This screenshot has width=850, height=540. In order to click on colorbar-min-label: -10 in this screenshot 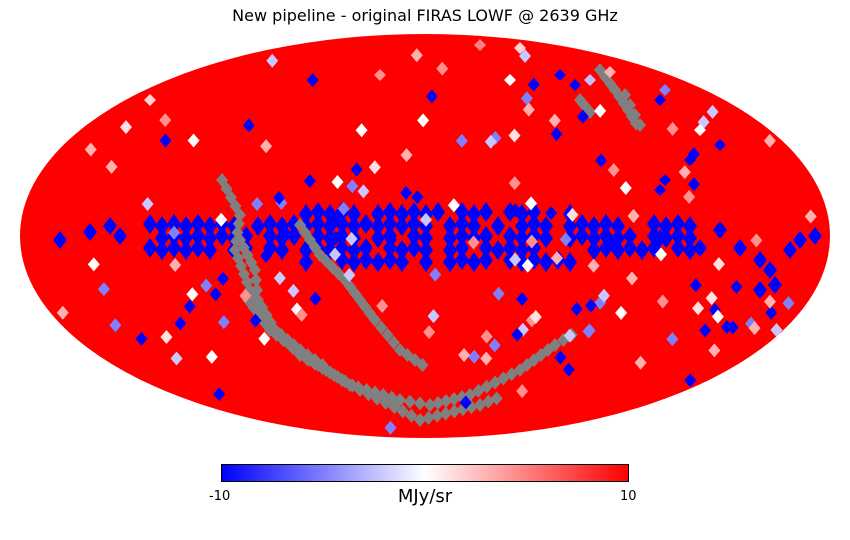, I will do `click(220, 496)`.